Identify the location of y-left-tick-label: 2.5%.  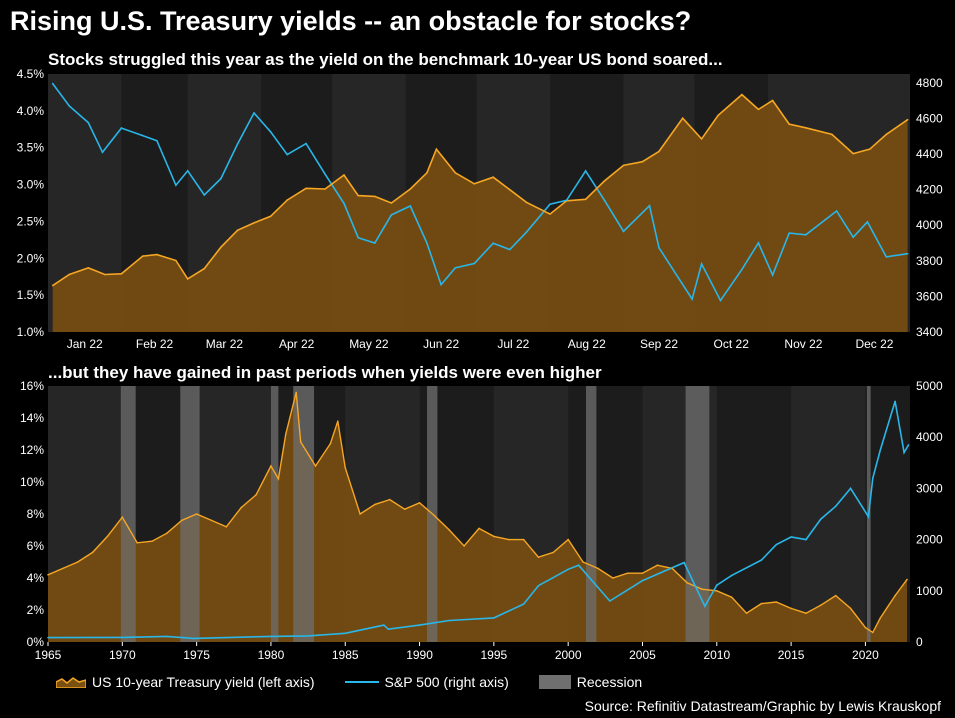
(31, 221).